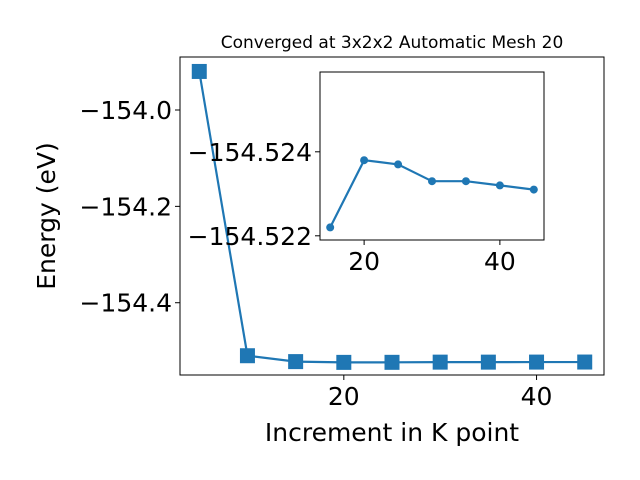 Image resolution: width=640 pixels, height=480 pixels. I want to click on y-axis-label: Energy (eV), so click(46, 215).